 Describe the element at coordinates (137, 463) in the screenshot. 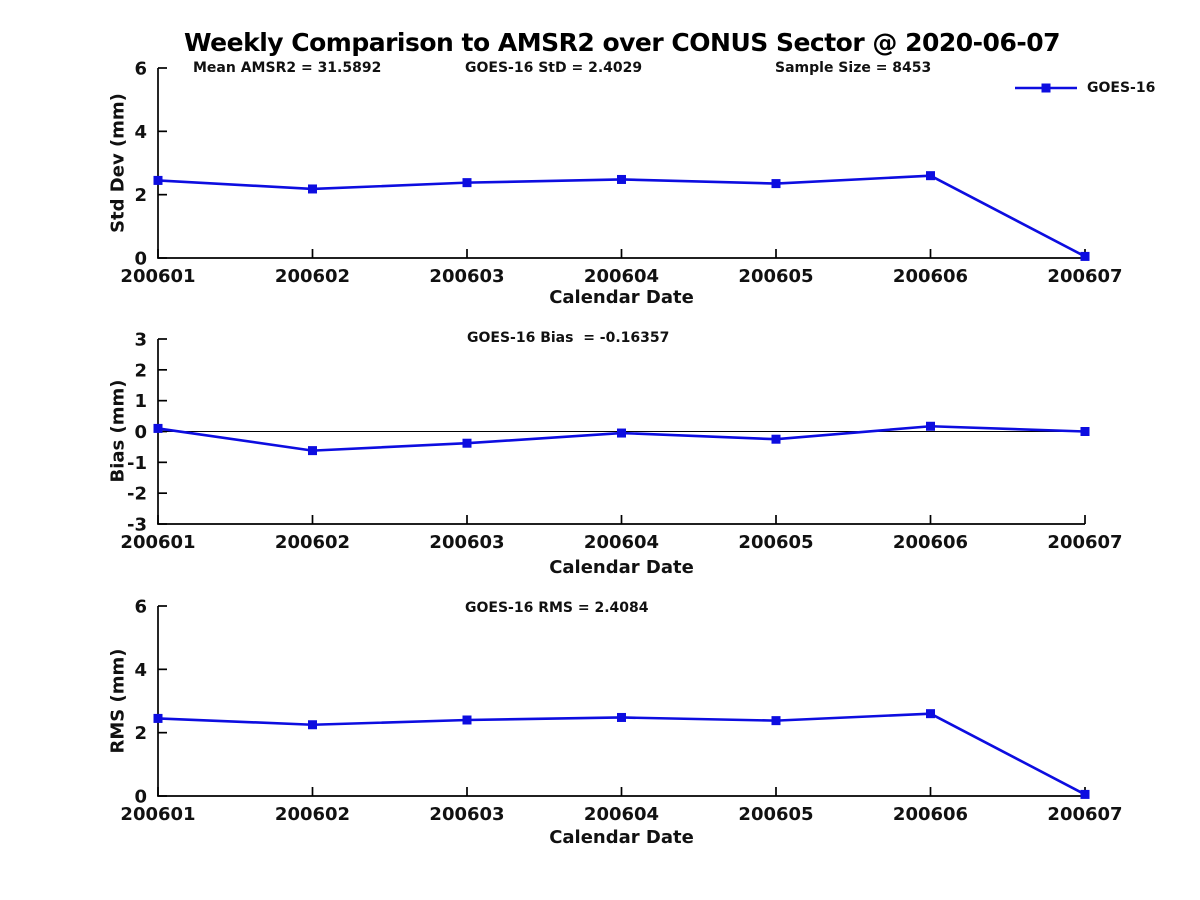

I see `y-tick-label: -1` at that location.